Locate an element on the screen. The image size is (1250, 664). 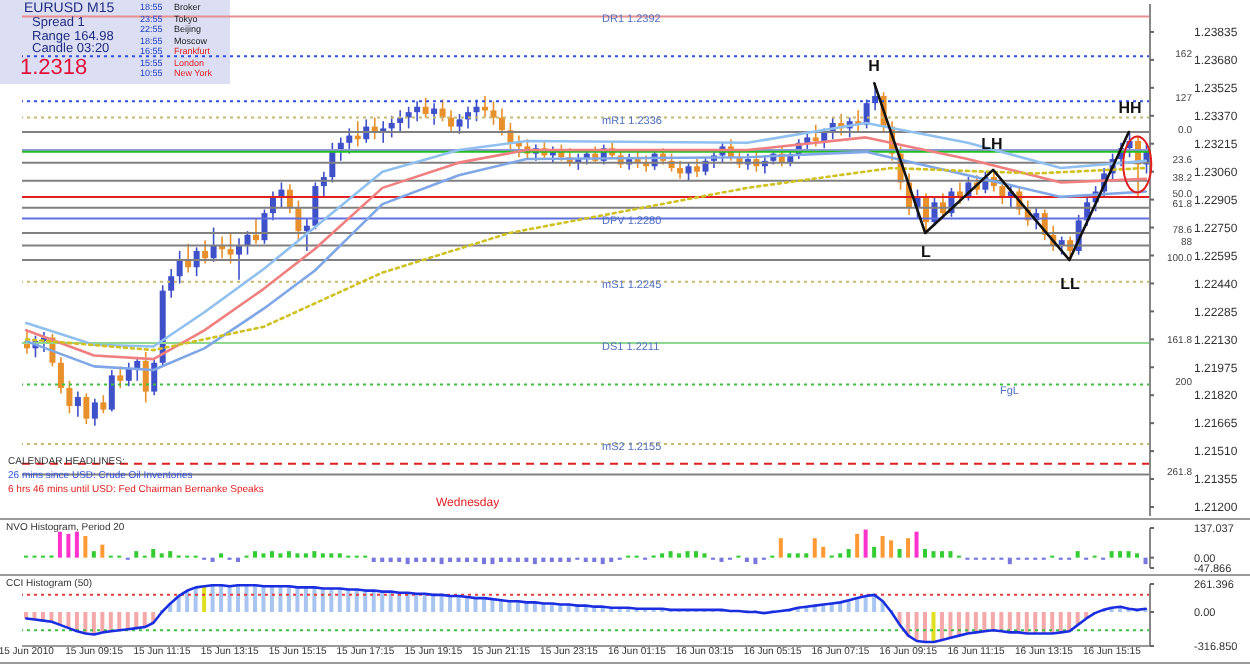
annotation: H is located at coordinates (874, 66).